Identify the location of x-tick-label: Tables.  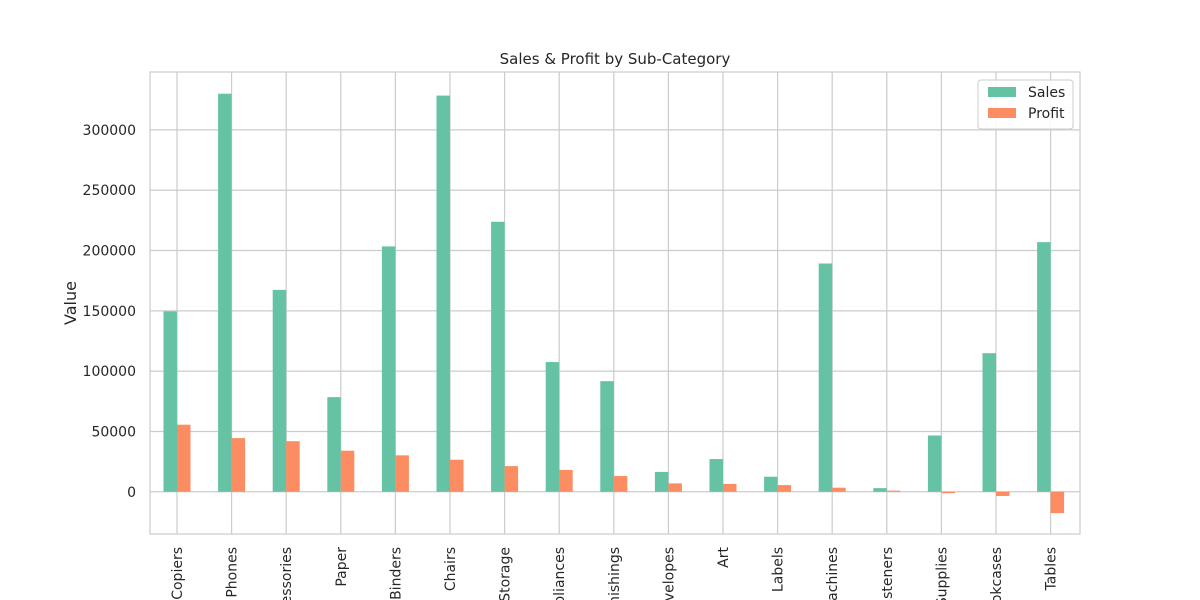
(1052, 569).